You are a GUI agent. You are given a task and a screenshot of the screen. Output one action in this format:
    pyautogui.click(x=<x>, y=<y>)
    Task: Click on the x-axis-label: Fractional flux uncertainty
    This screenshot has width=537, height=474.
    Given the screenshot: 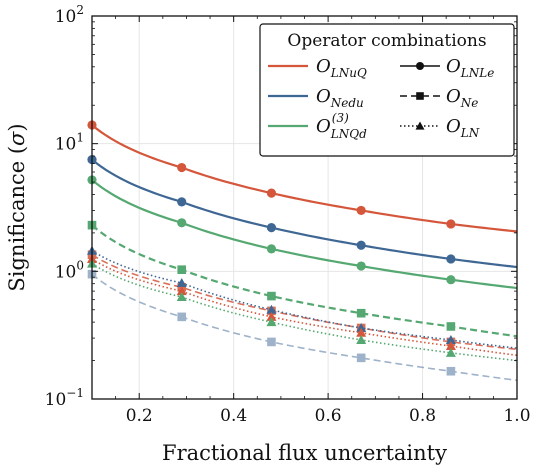 What is the action you would take?
    pyautogui.click(x=304, y=453)
    